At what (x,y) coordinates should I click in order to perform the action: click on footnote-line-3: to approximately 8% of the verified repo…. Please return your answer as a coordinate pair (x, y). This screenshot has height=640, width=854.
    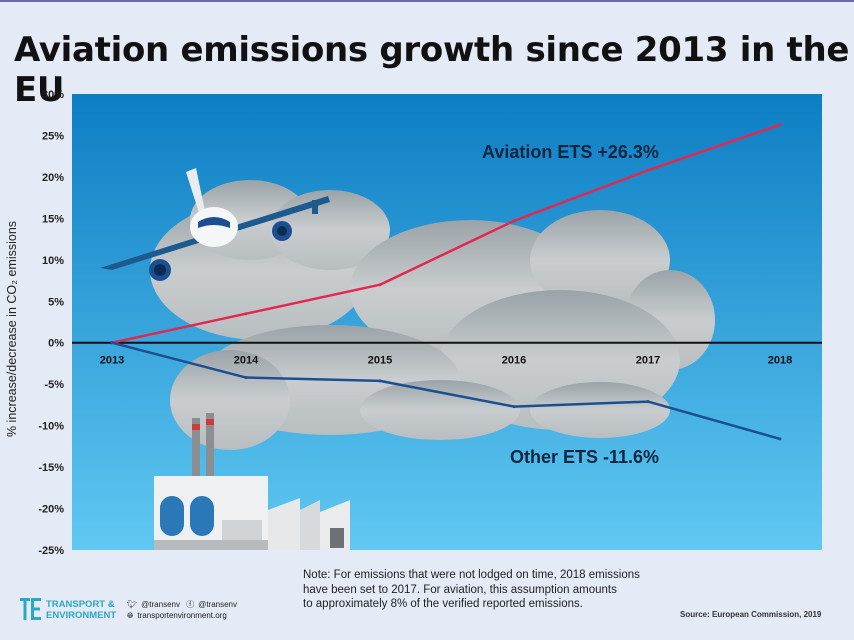
    Looking at the image, I should click on (443, 604).